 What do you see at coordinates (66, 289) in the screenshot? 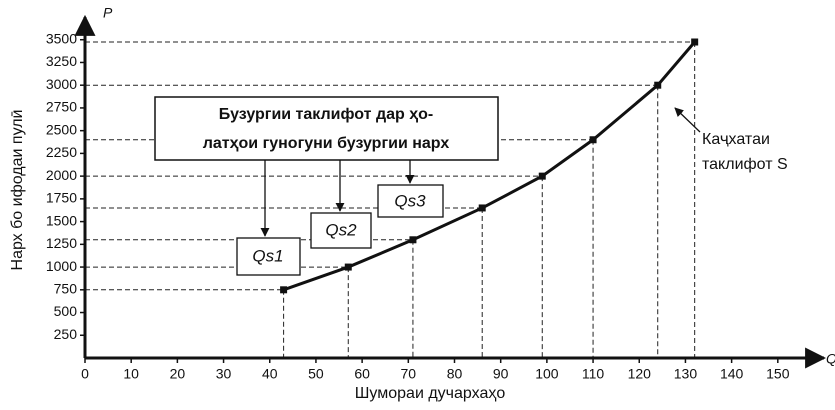
I see `y-tick-label: 750` at bounding box center [66, 289].